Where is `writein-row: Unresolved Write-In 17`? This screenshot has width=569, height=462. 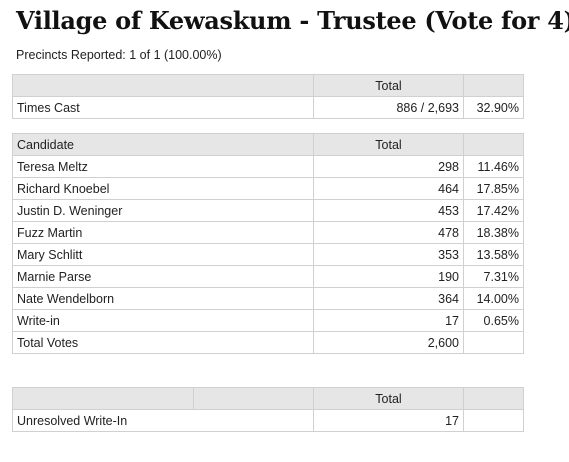 writein-row: Unresolved Write-In 17 is located at coordinates (268, 420).